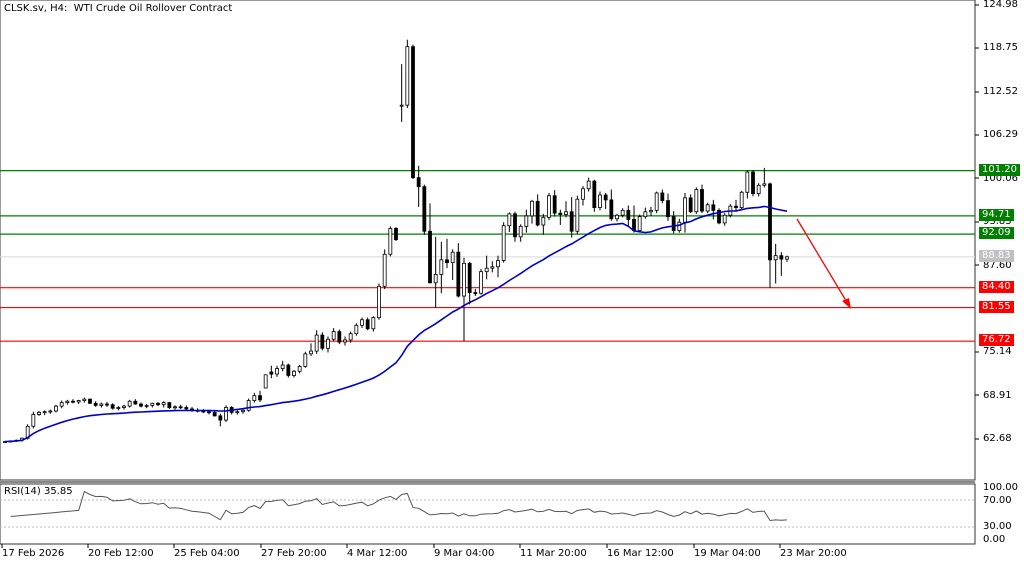  I want to click on price-tick: 106.29, so click(1000, 134).